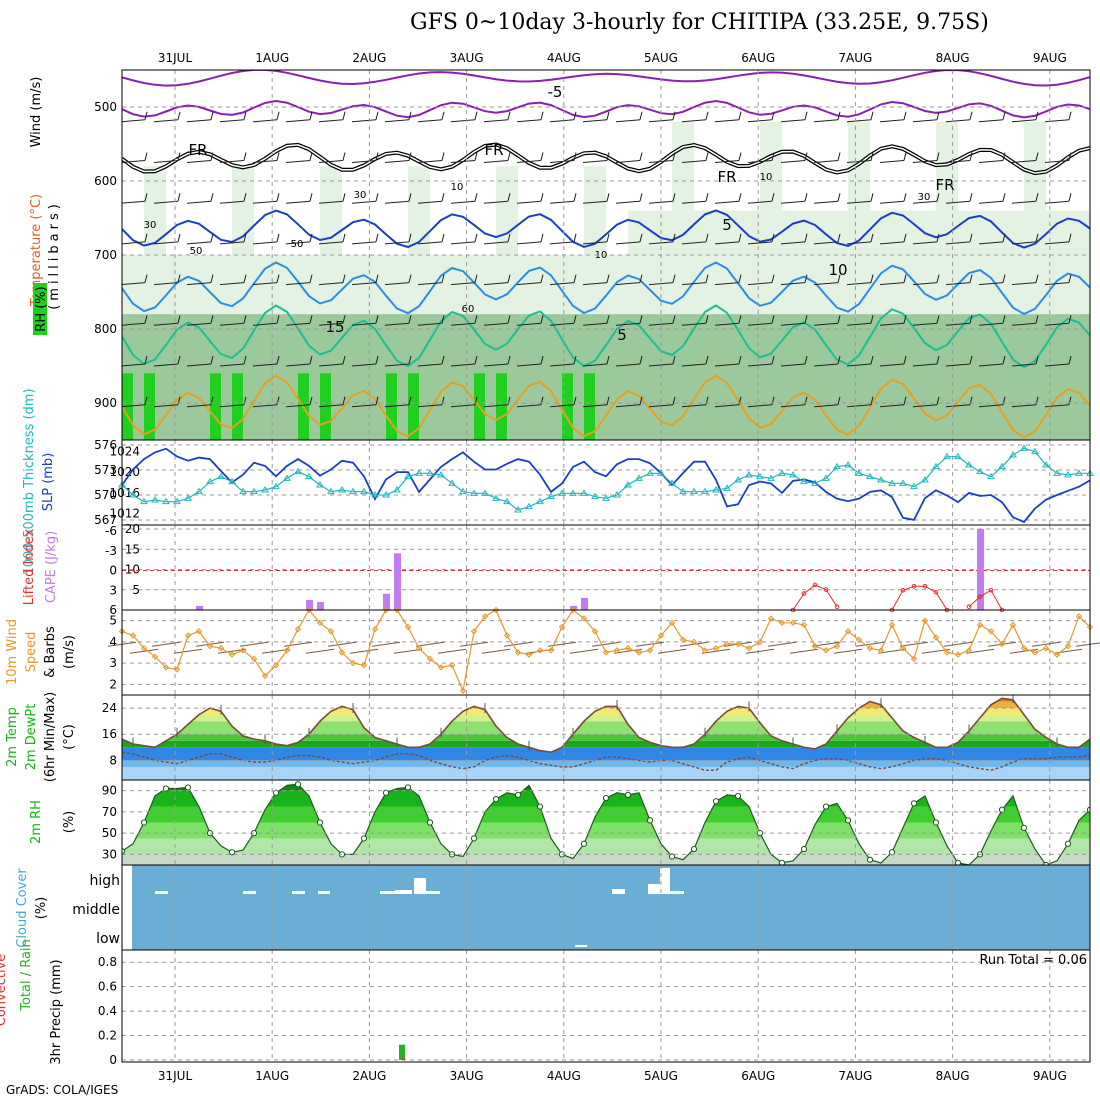 The height and width of the screenshot is (1100, 1100). Describe the element at coordinates (50, 652) in the screenshot. I see `wind-axis-label-line3: & Barbs` at that location.